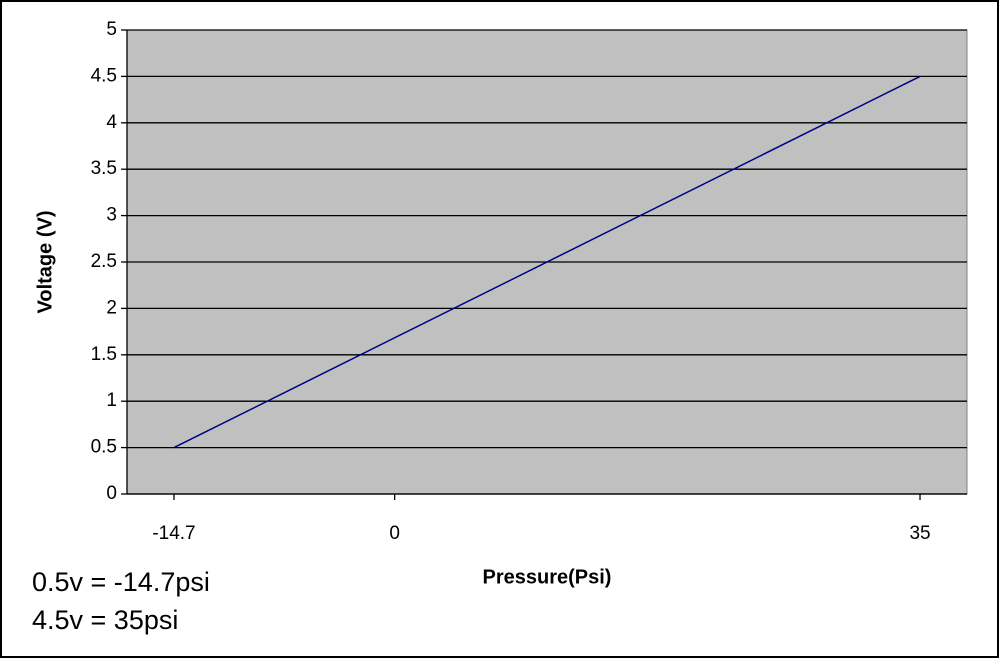 Image resolution: width=1000 pixels, height=659 pixels. I want to click on y-tick-label: 2.5, so click(104, 261).